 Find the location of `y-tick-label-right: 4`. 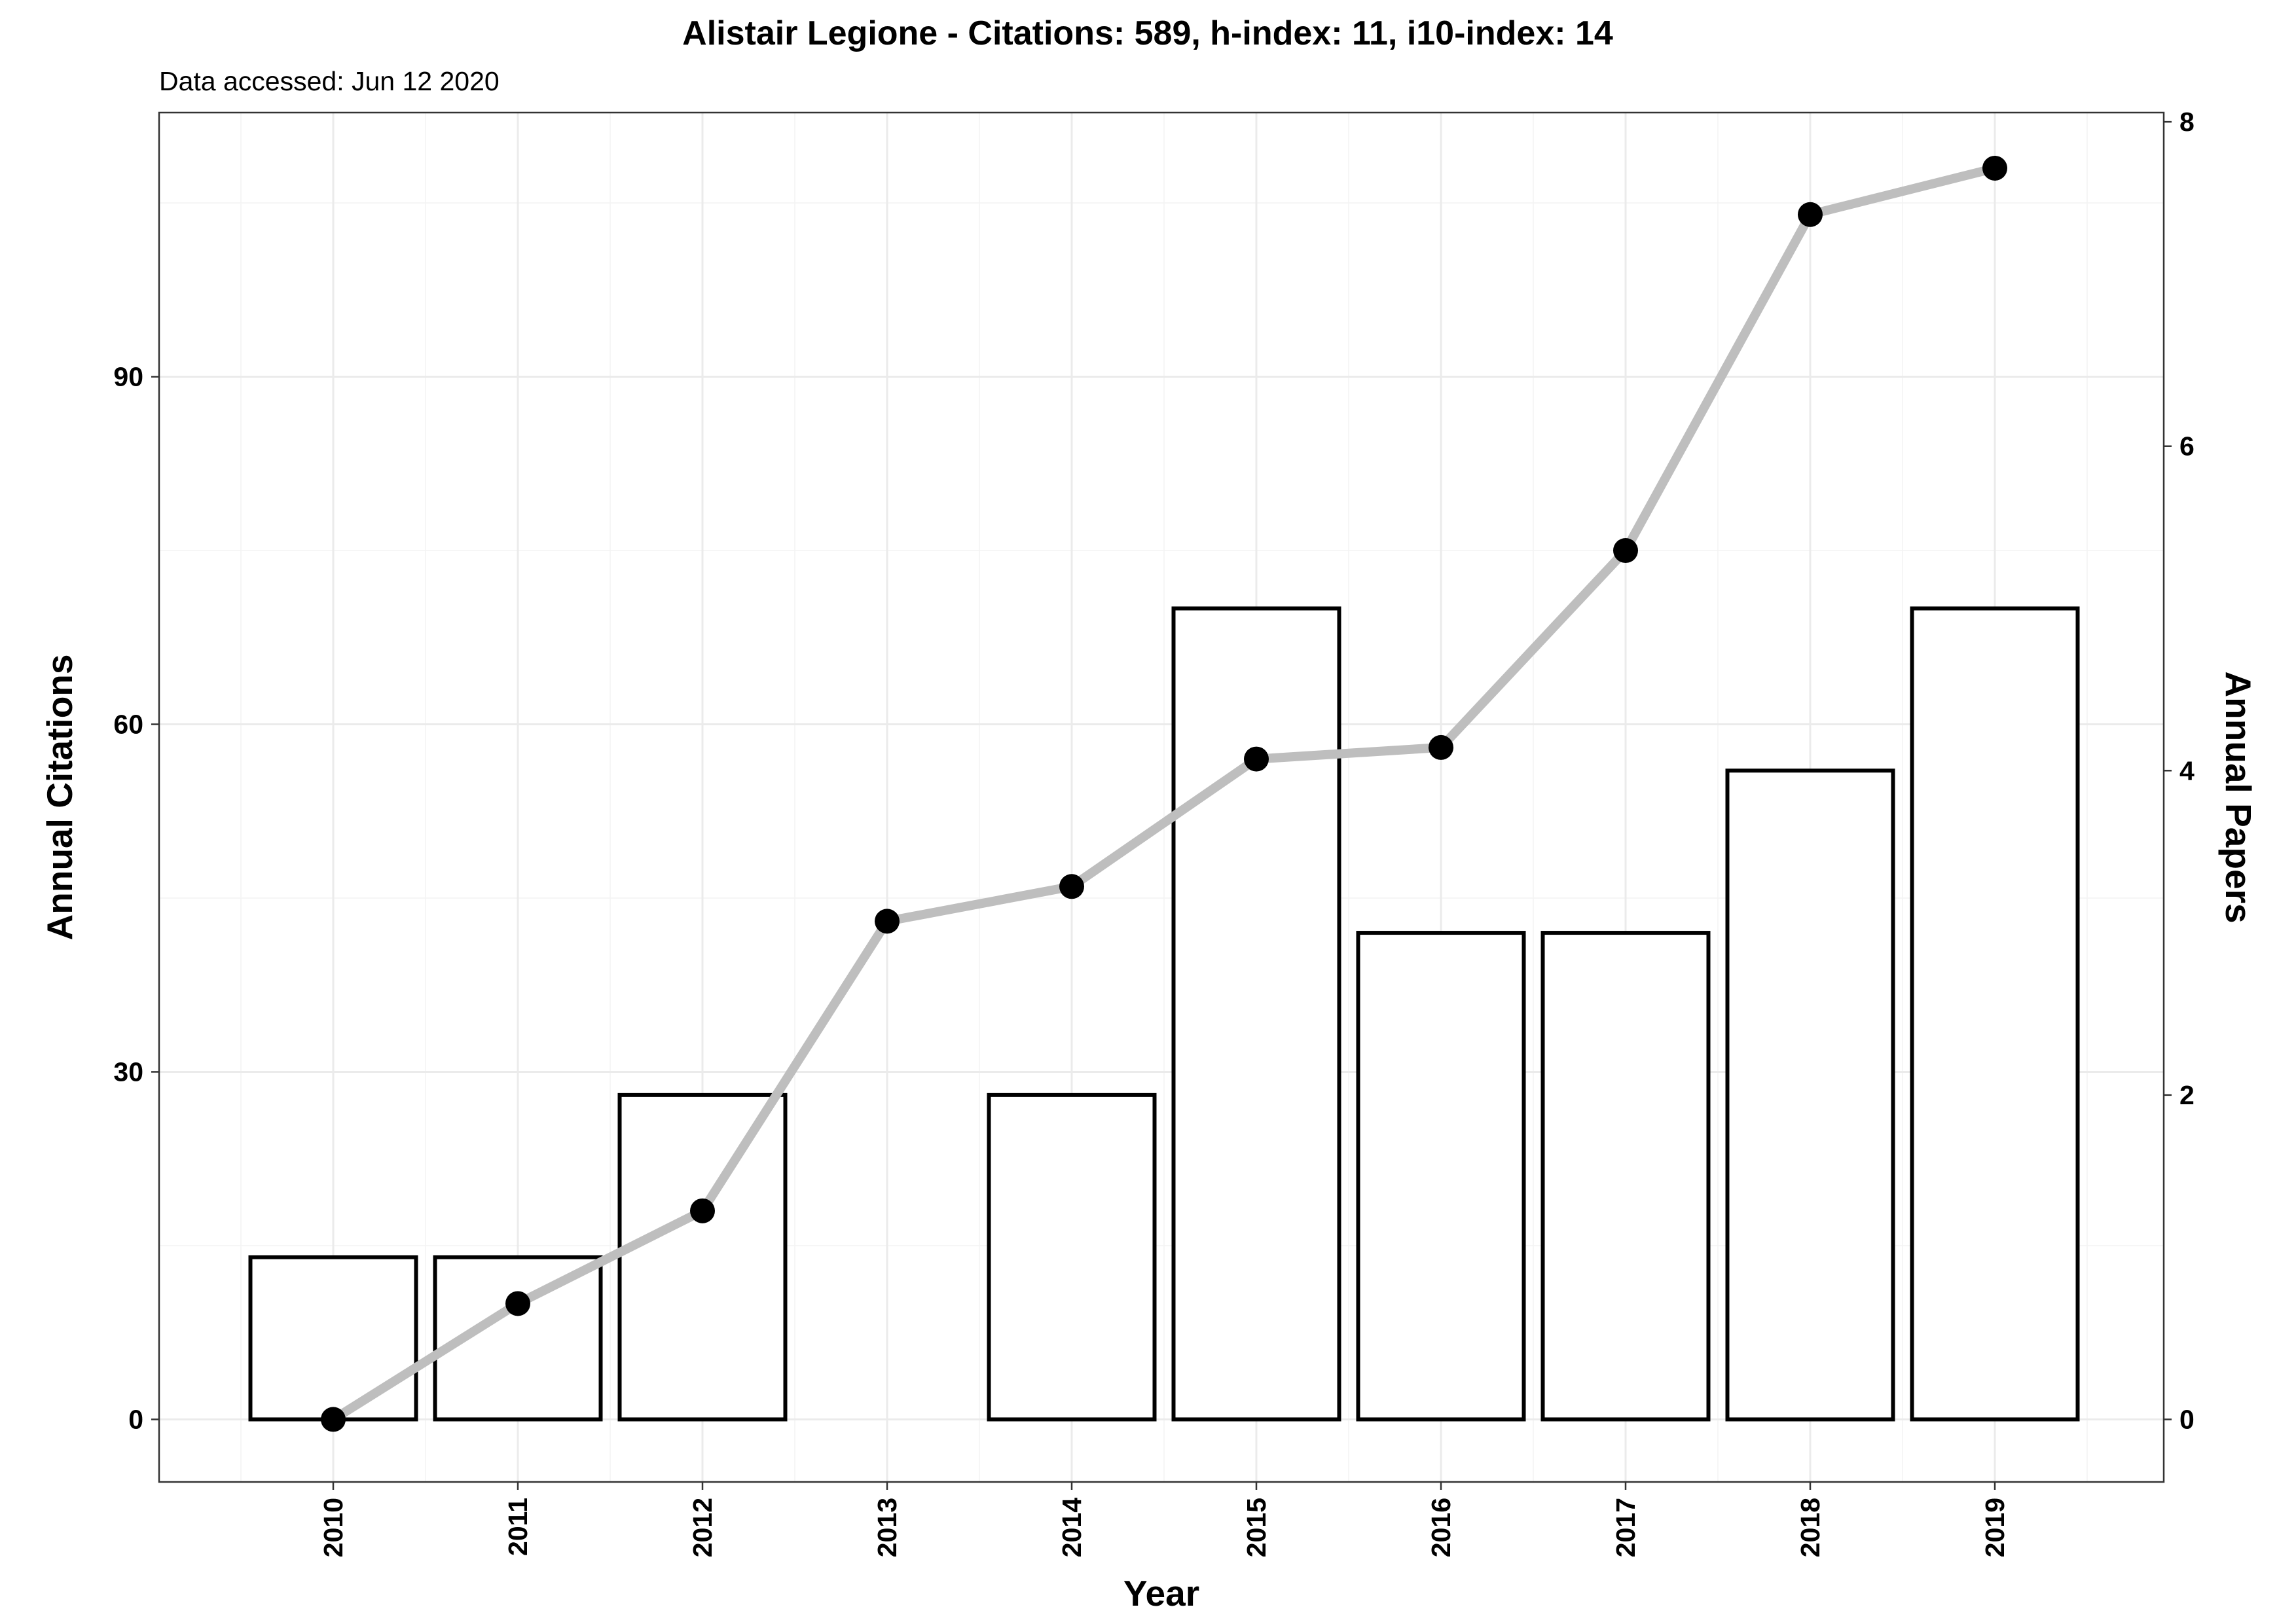

y-tick-label-right: 4 is located at coordinates (2187, 770).